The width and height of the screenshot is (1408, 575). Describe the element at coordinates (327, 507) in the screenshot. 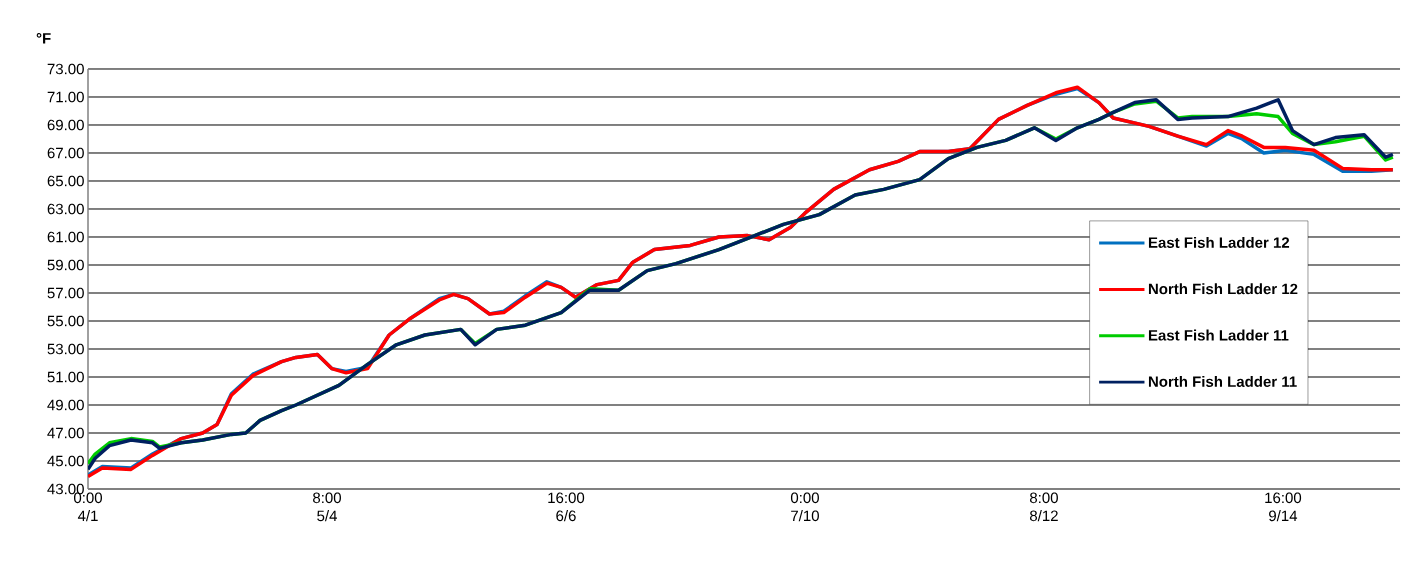

I see `x-tick-label: 8:00 5/4` at that location.